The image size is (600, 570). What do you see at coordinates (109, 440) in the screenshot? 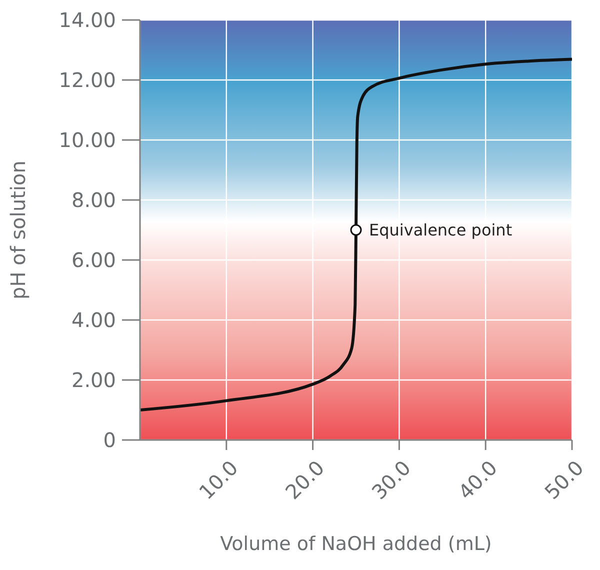
I see `y-tick-label: 0` at bounding box center [109, 440].